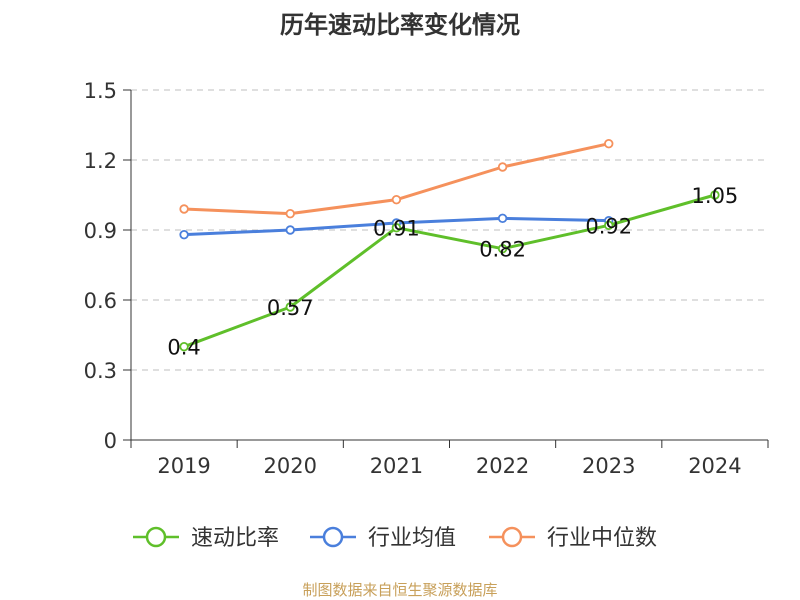  I want to click on data-label: 1.05, so click(715, 196).